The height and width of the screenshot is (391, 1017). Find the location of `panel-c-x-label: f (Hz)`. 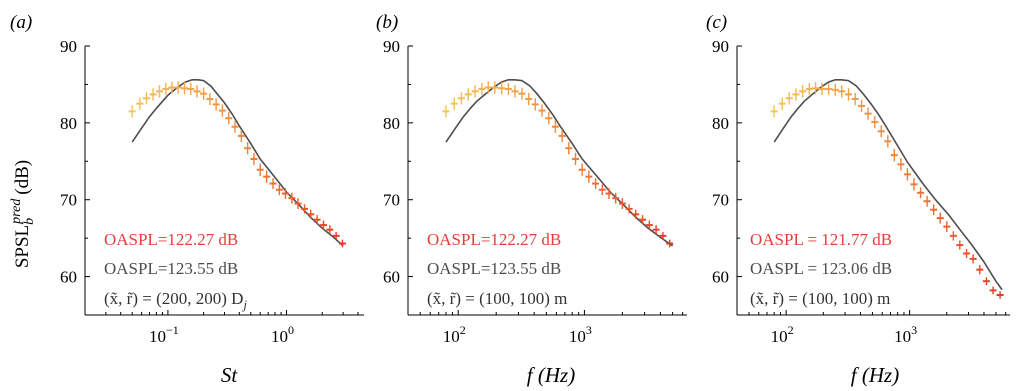

panel-c-x-label: f (Hz) is located at coordinates (875, 375).